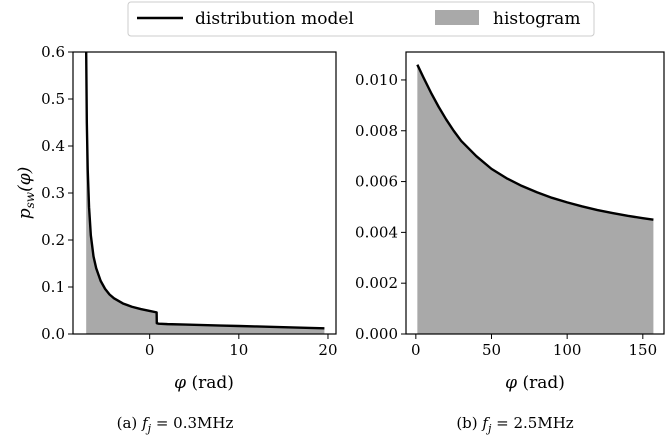 The width and height of the screenshot is (667, 439). I want to click on plot-a-y-tick-label: 0.5, so click(53, 99).